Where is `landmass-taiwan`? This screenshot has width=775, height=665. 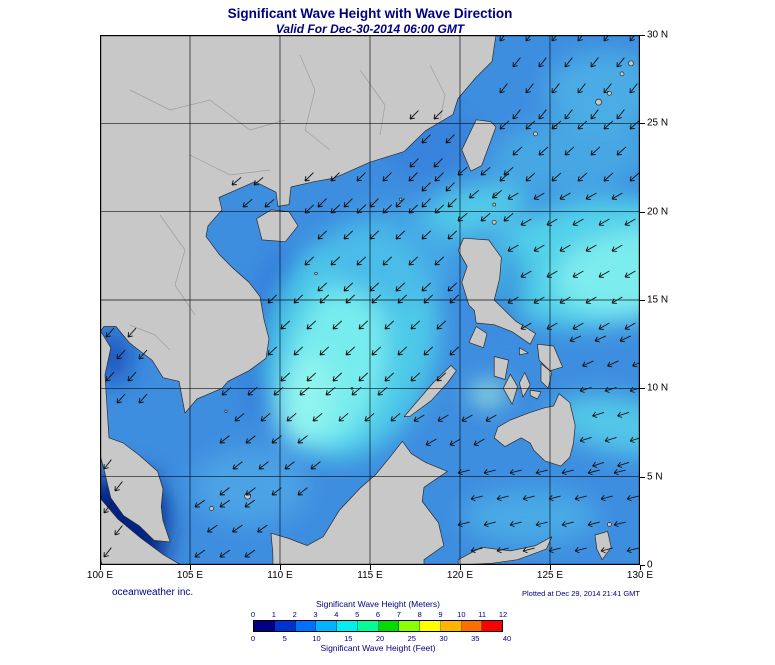 landmass-taiwan is located at coordinates (479, 145).